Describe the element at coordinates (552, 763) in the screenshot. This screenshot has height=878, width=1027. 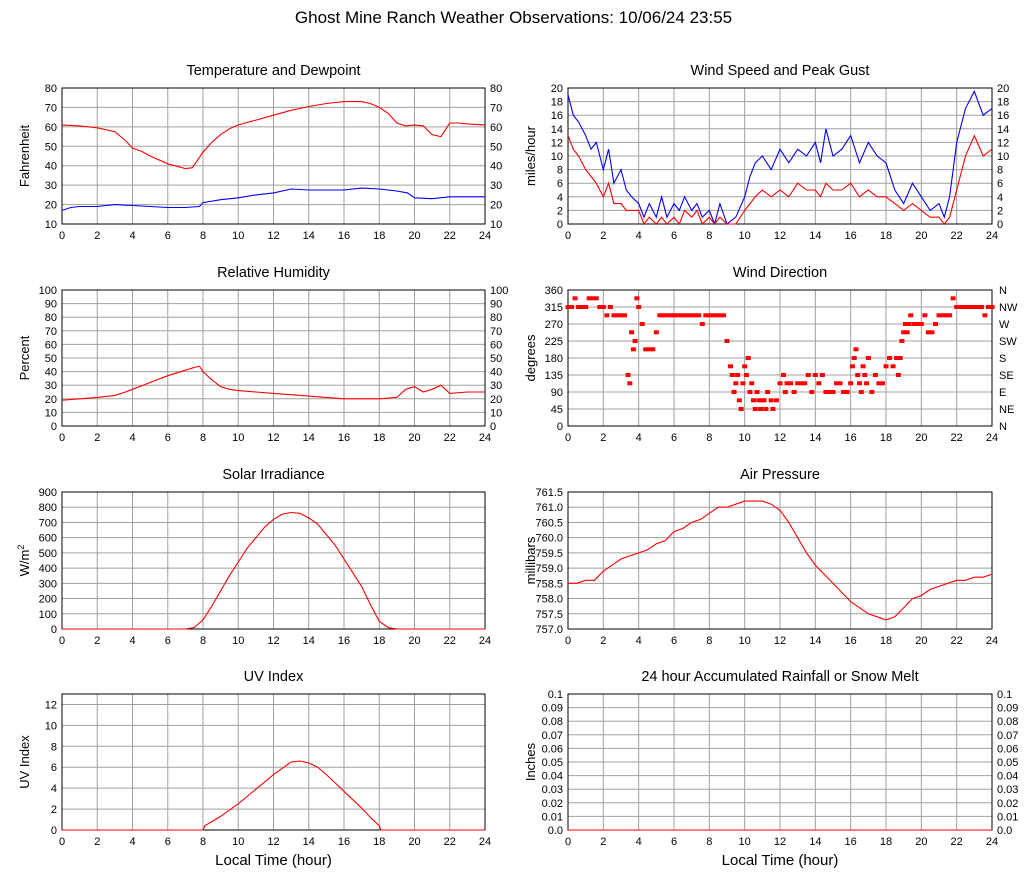
I see `y-tick-label: 0.05` at that location.